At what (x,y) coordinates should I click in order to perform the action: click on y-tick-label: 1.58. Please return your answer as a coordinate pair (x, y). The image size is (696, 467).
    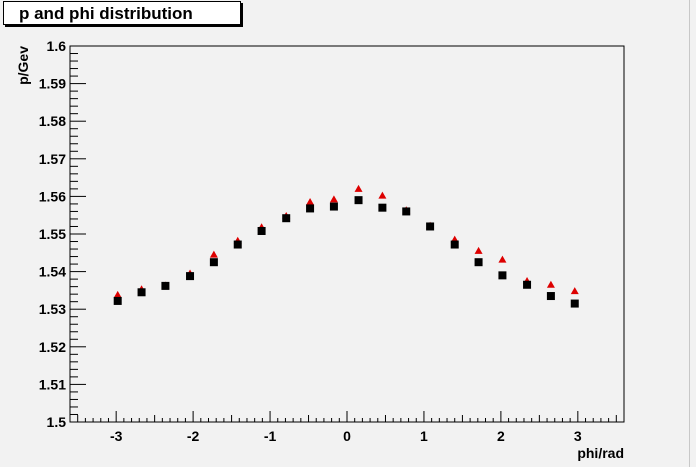
    Looking at the image, I should click on (52, 121).